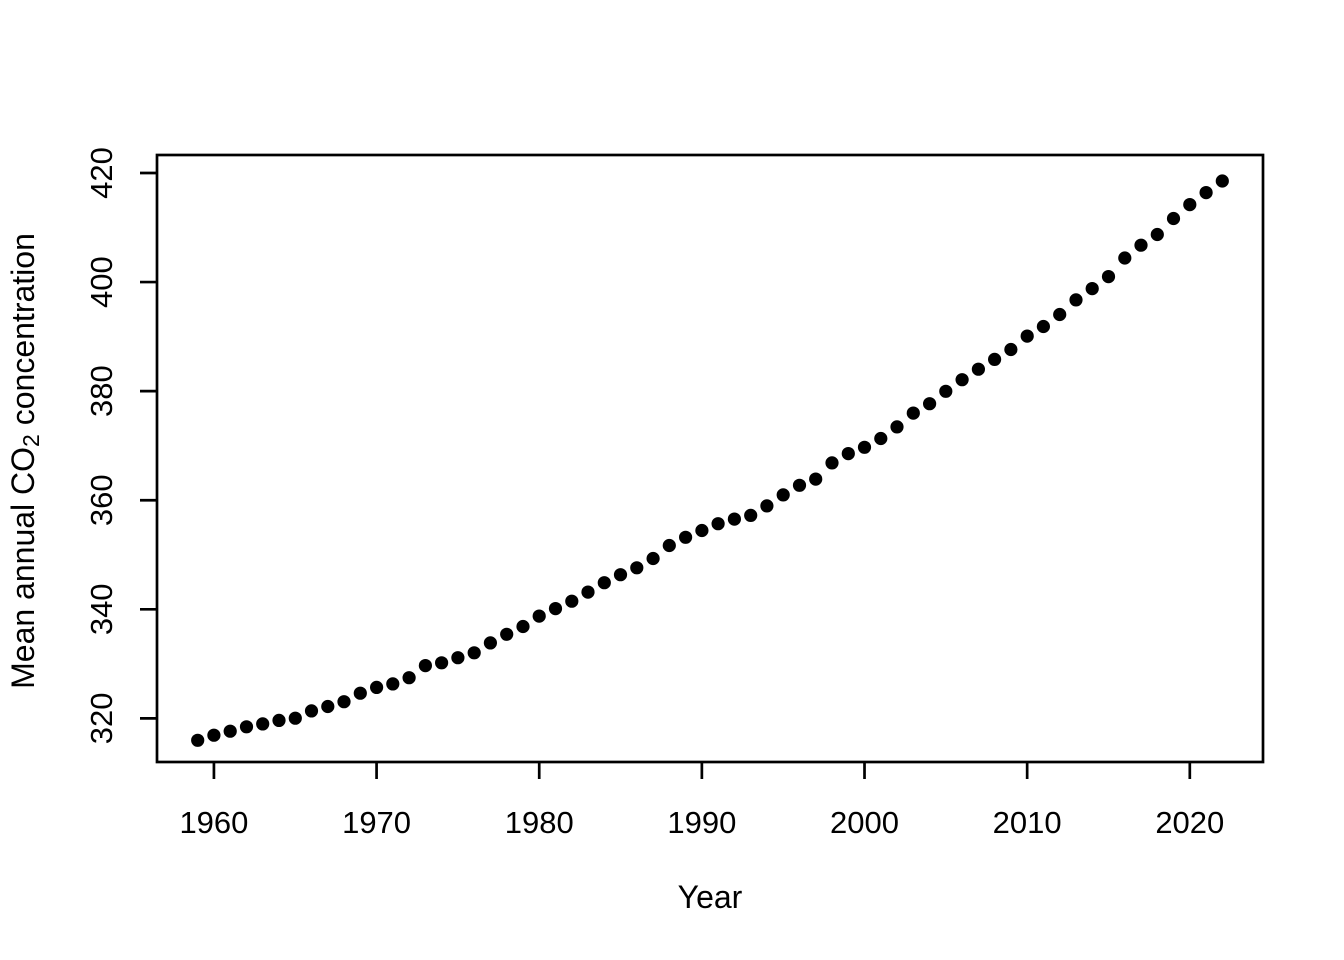 The width and height of the screenshot is (1344, 960). What do you see at coordinates (864, 822) in the screenshot?
I see `x-tick-label: 2000` at bounding box center [864, 822].